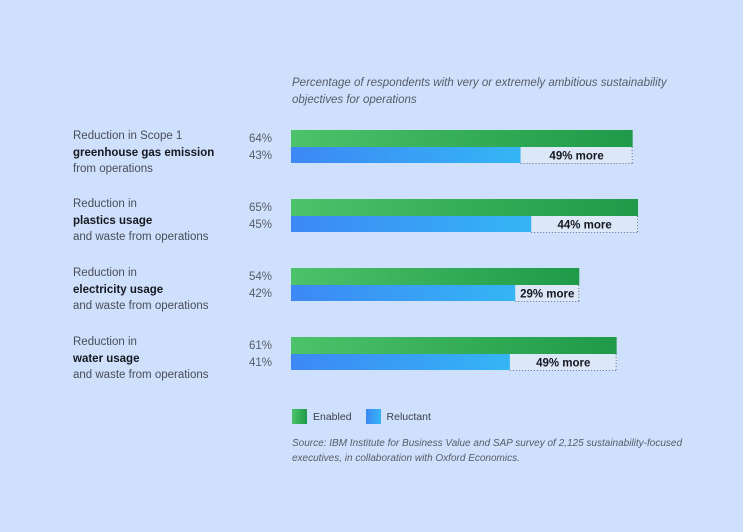 The image size is (743, 532). Describe the element at coordinates (260, 225) in the screenshot. I see `value-label-reluctant: 45%` at that location.